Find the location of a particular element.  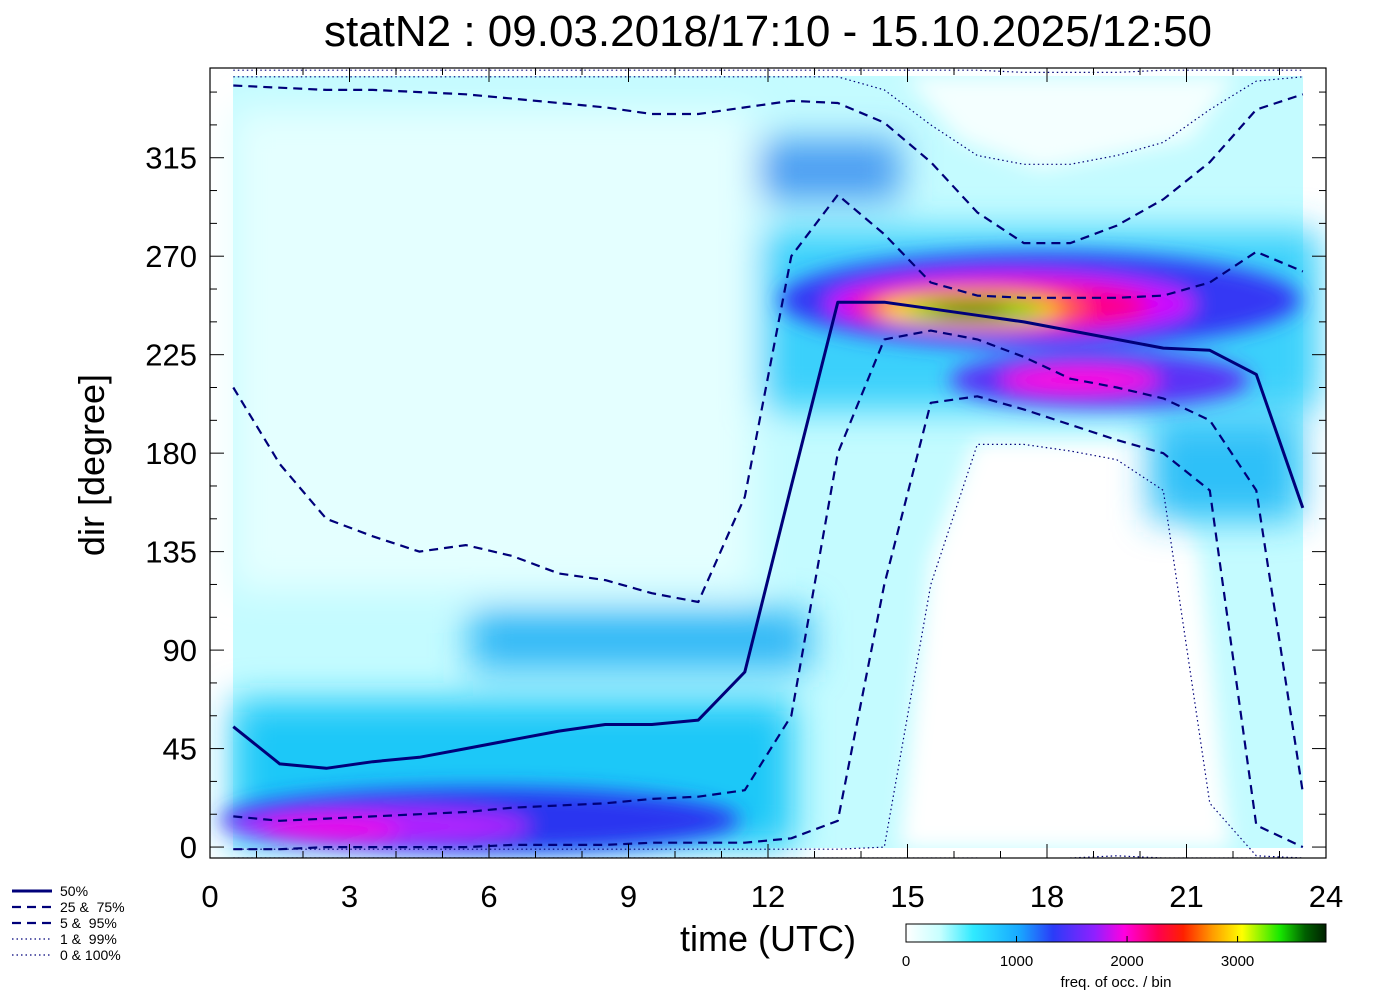

y-tick-label: 0 is located at coordinates (188, 847).